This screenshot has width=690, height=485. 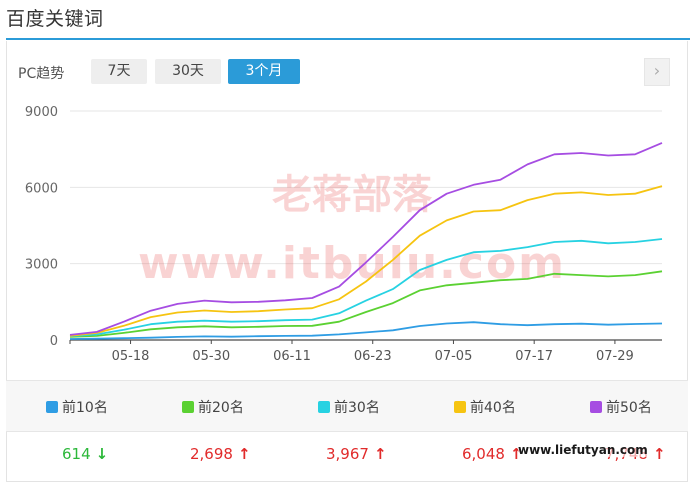 I want to click on x-tick-label: 06-11, so click(x=292, y=356).